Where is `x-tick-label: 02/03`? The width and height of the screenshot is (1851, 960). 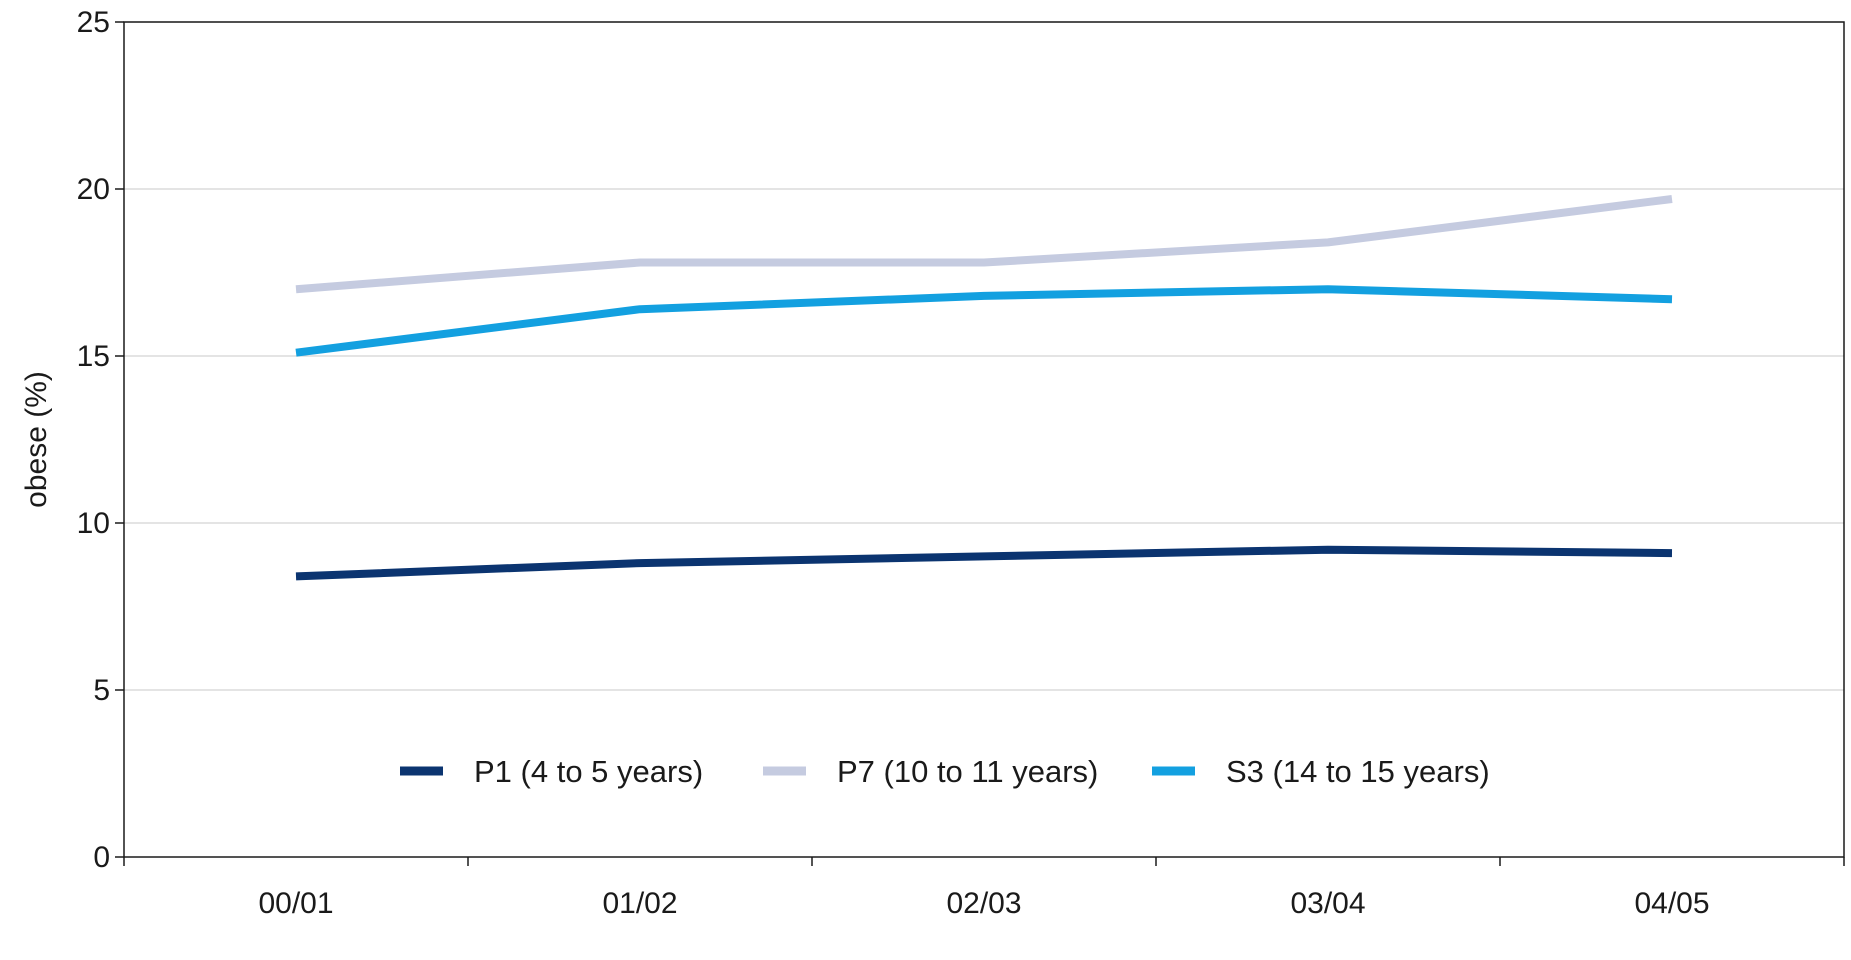 x-tick-label: 02/03 is located at coordinates (983, 903).